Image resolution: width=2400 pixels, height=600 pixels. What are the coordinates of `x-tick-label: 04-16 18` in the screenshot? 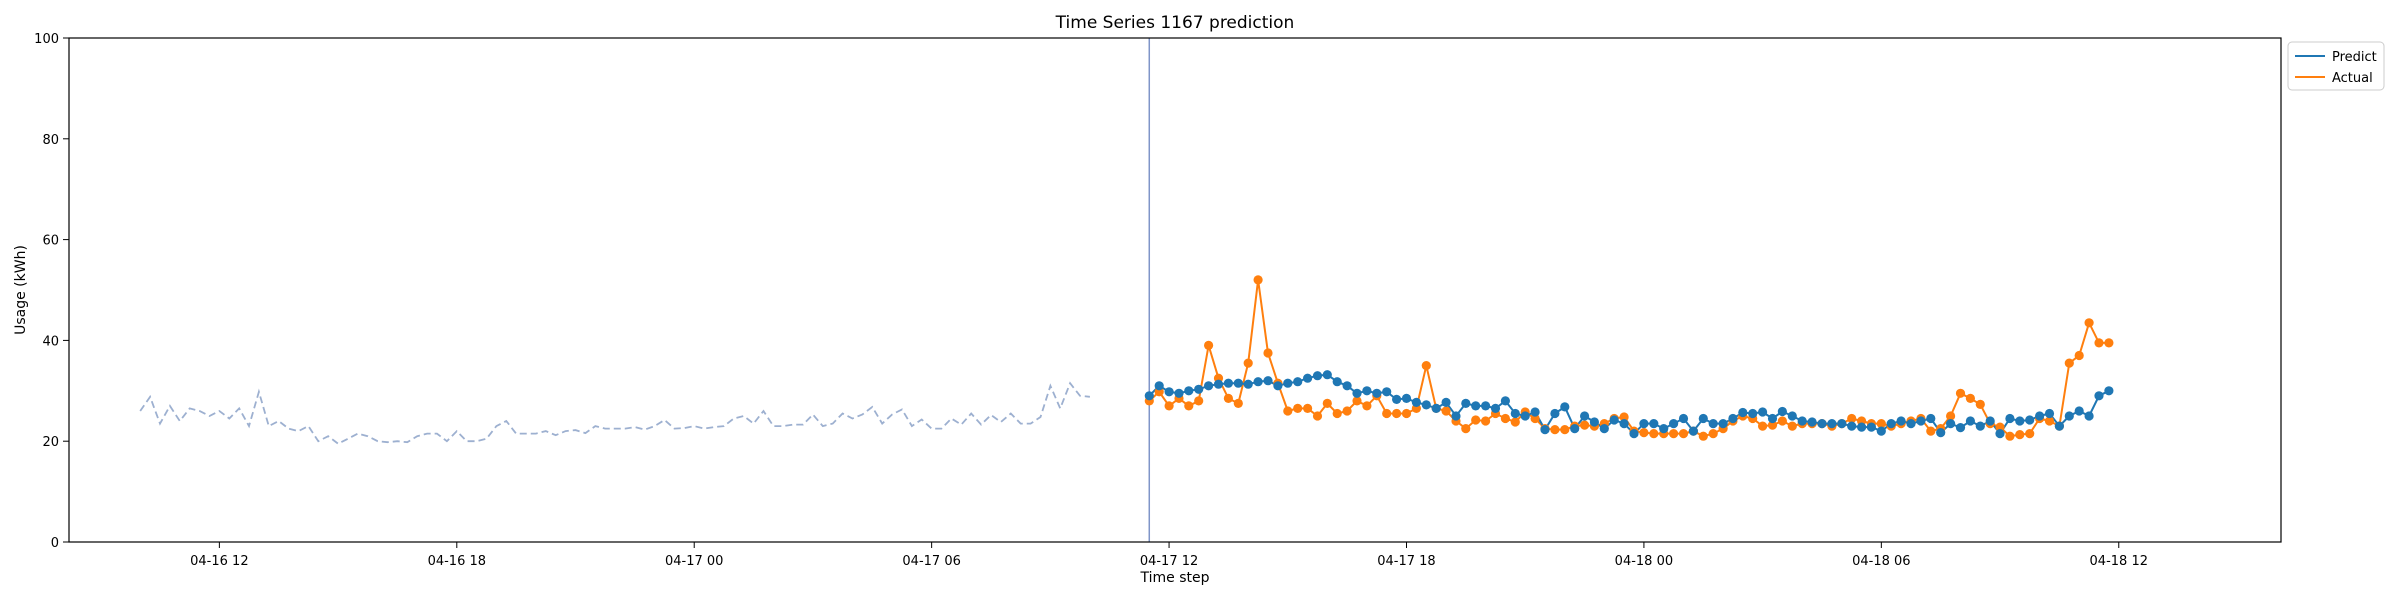 It's located at (457, 561).